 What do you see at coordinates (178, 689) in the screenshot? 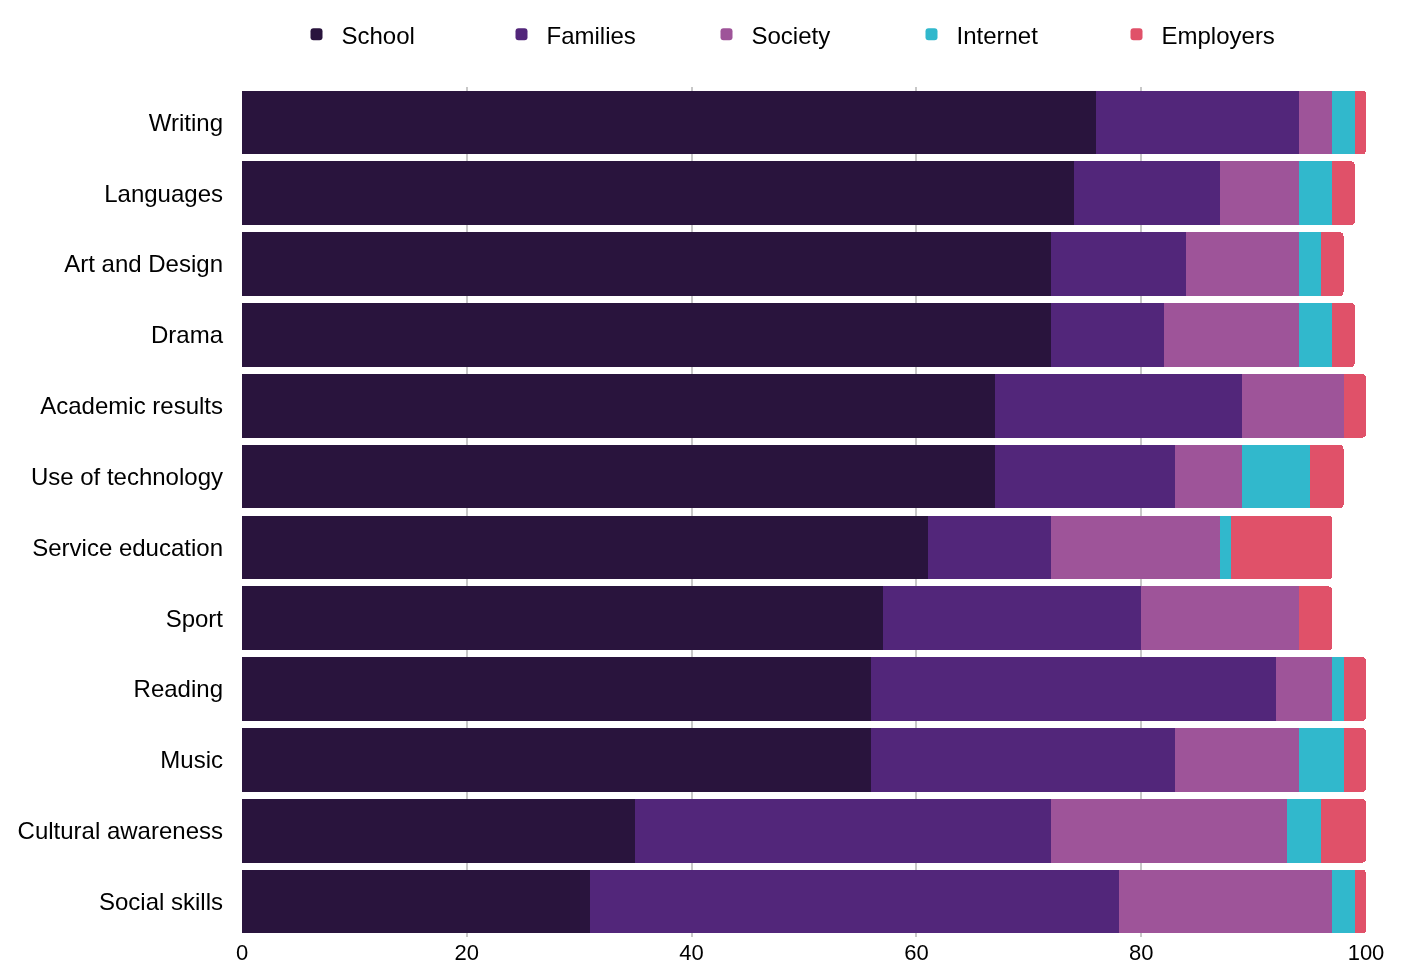
I see `y-tick-label: Reading` at bounding box center [178, 689].